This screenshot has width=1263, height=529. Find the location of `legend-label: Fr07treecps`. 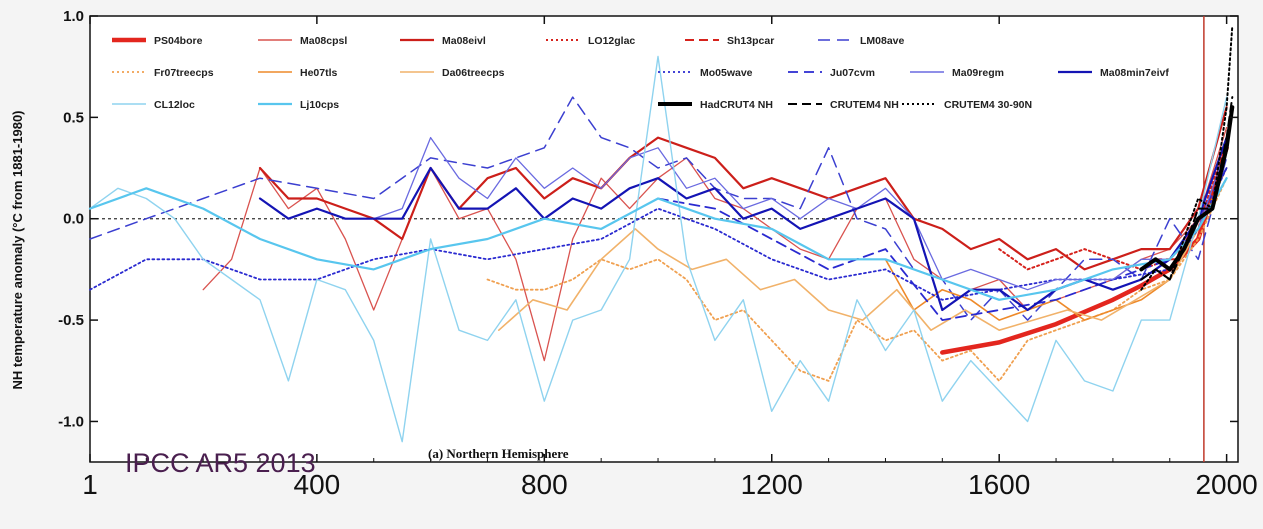

legend-label: Fr07treecps is located at coordinates (184, 73).